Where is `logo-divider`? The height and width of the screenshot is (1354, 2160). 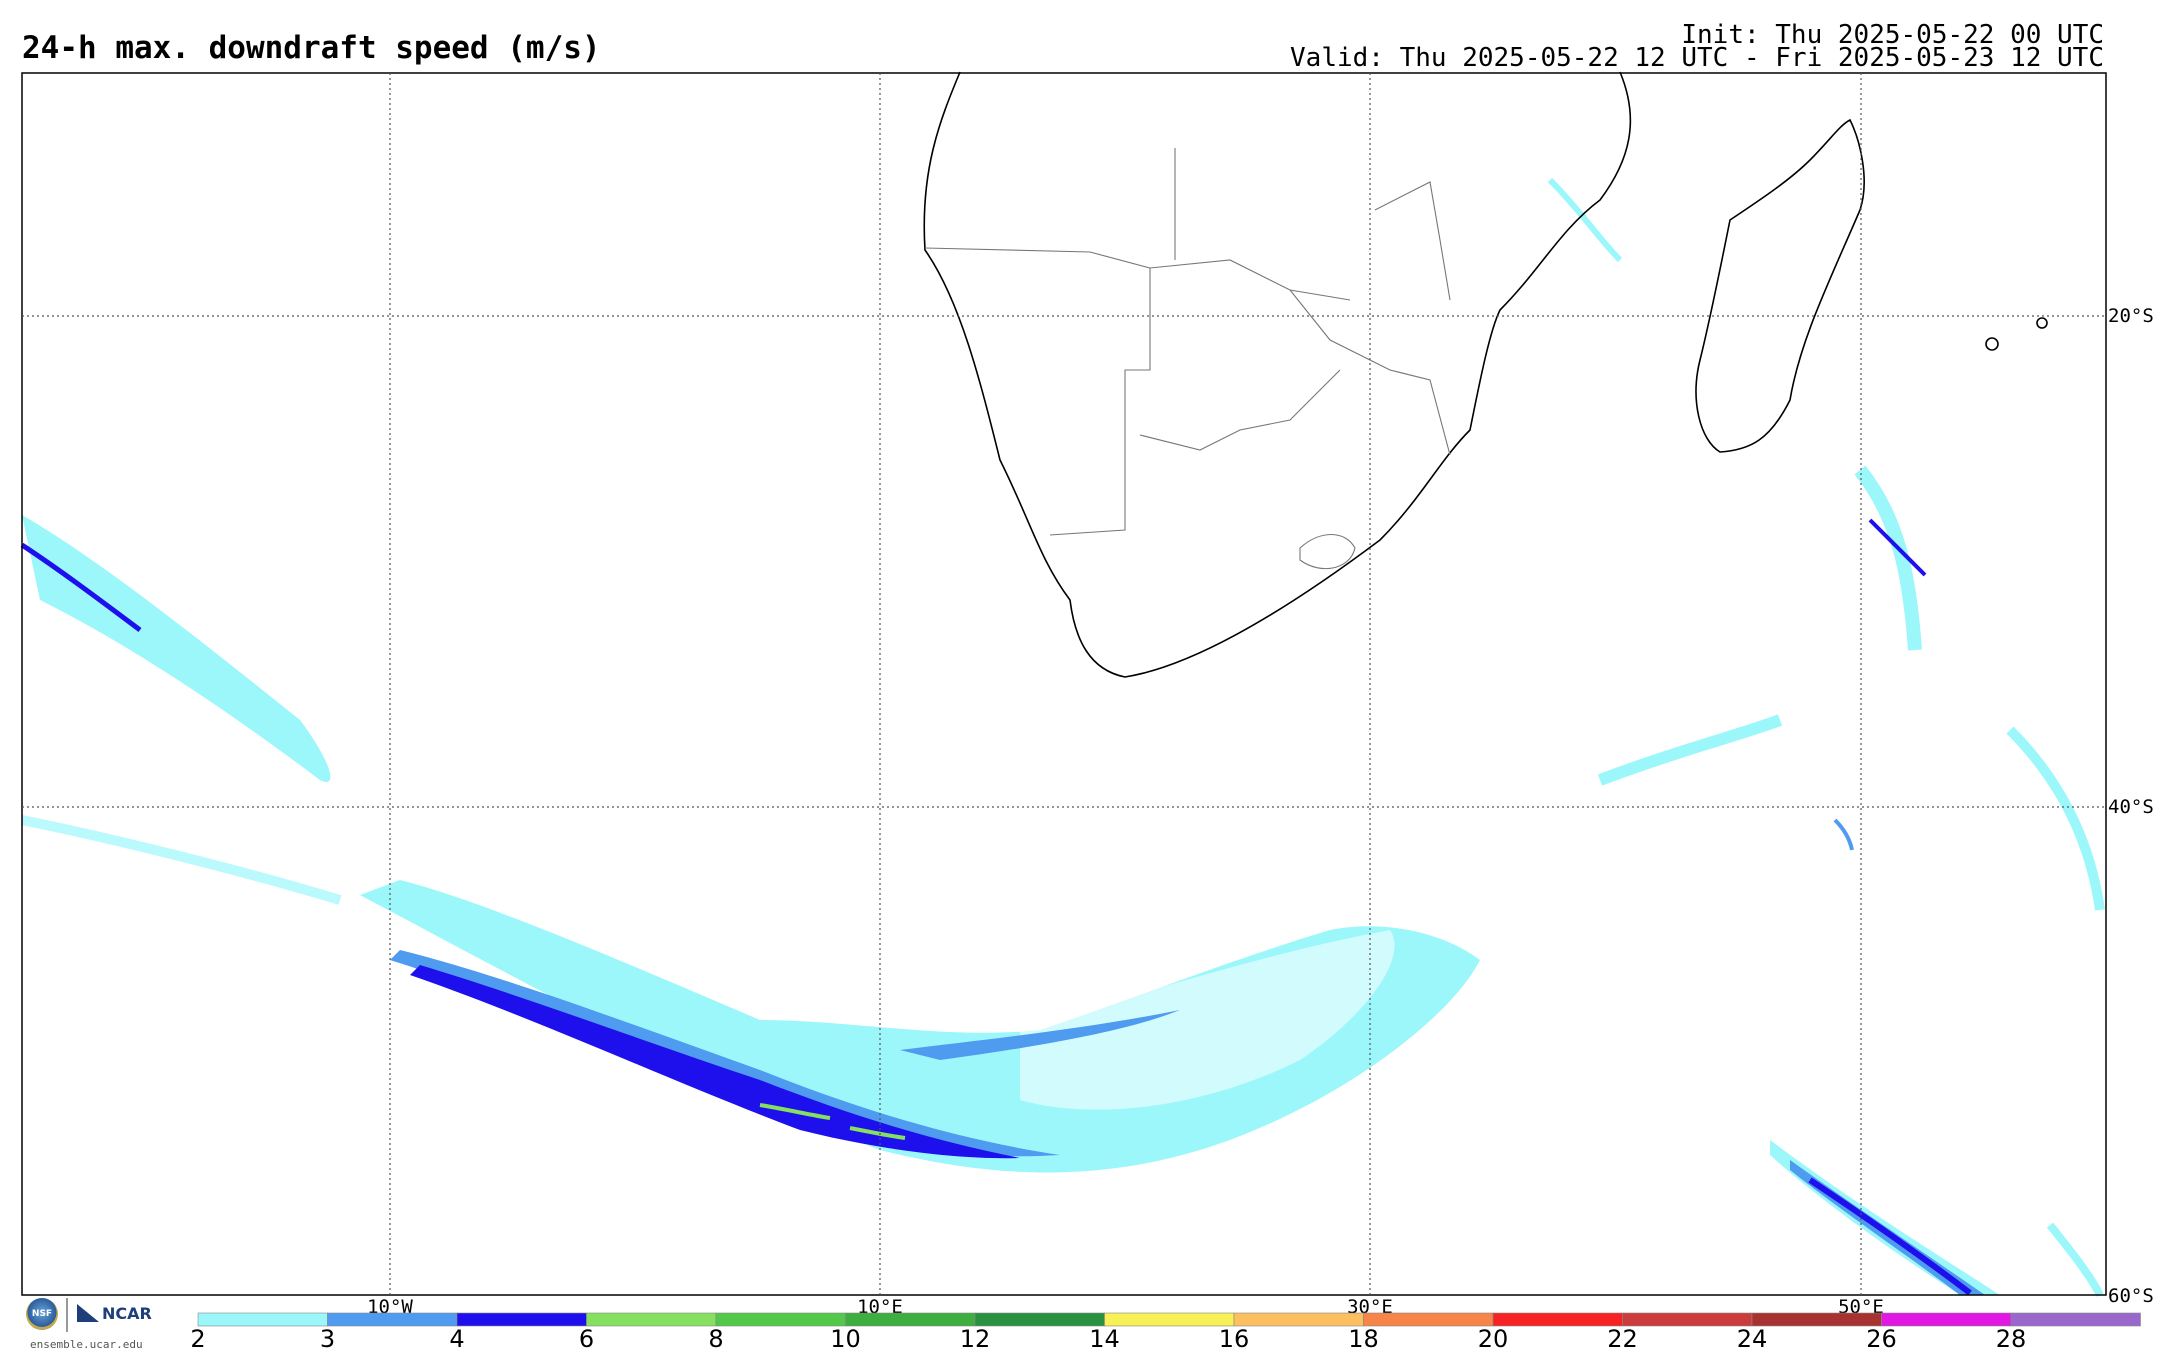
logo-divider is located at coordinates (67, 1315).